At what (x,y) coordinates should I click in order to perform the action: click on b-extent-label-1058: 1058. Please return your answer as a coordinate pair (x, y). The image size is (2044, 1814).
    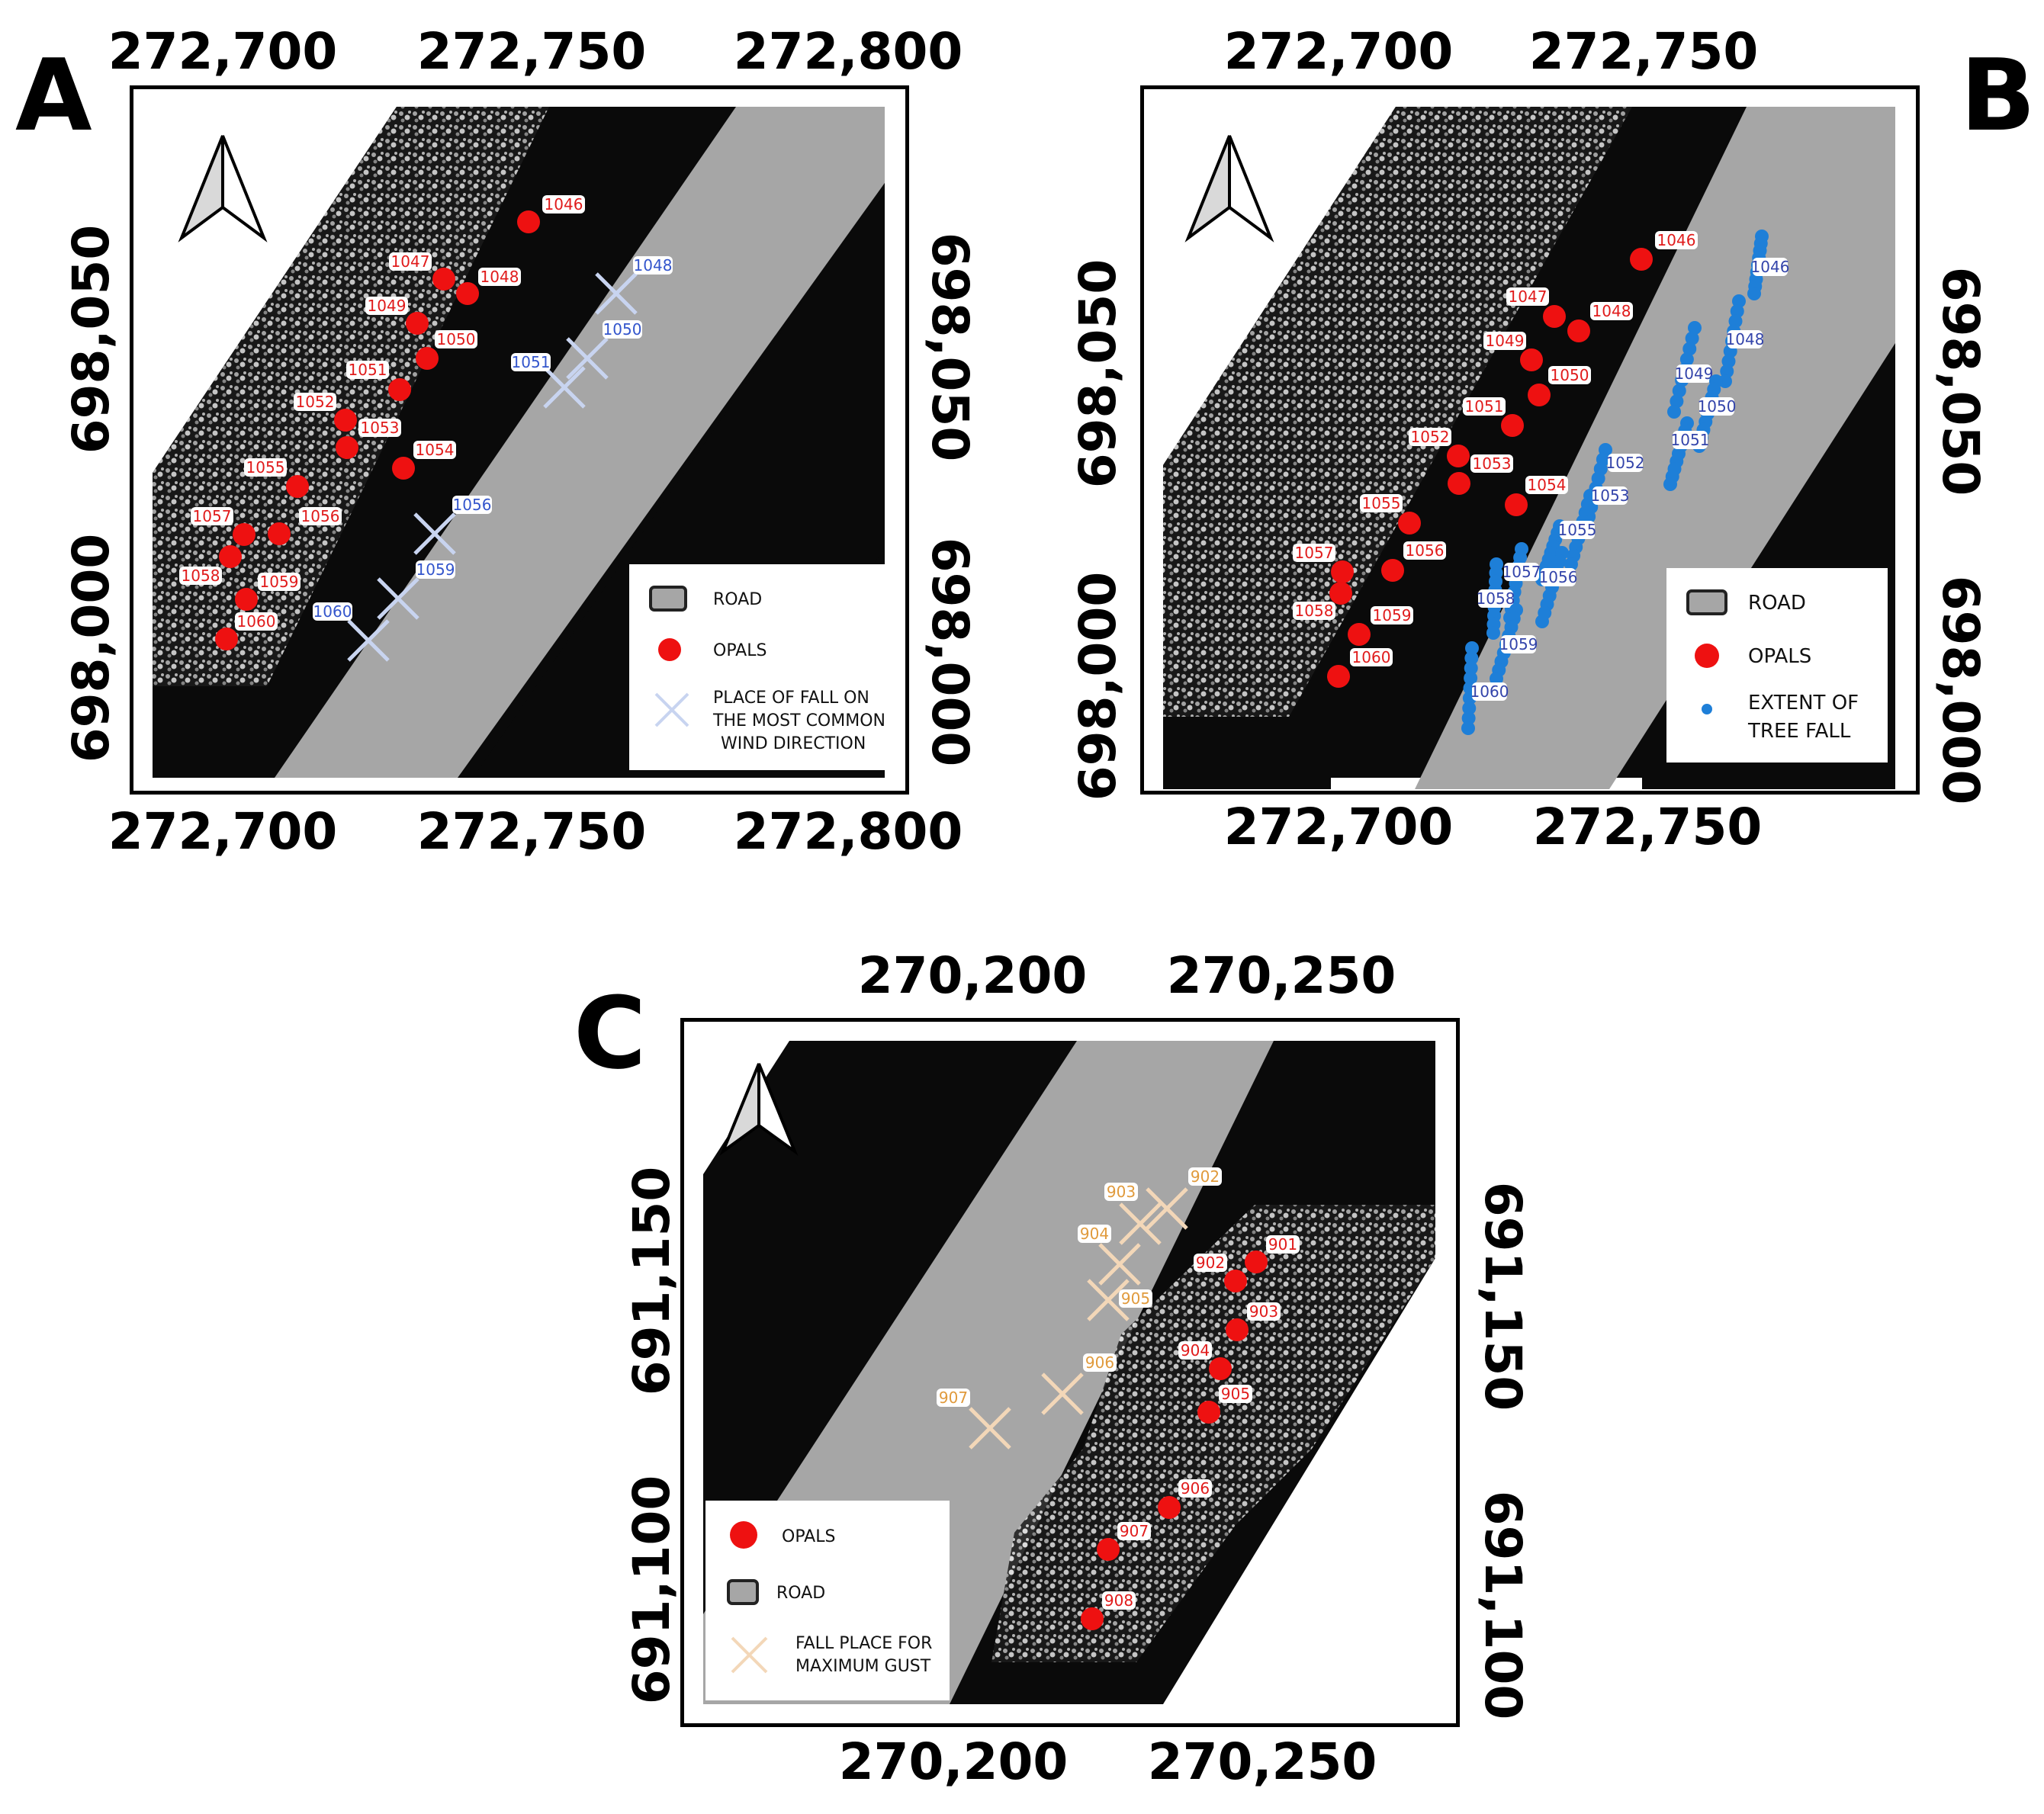
    Looking at the image, I should click on (1496, 598).